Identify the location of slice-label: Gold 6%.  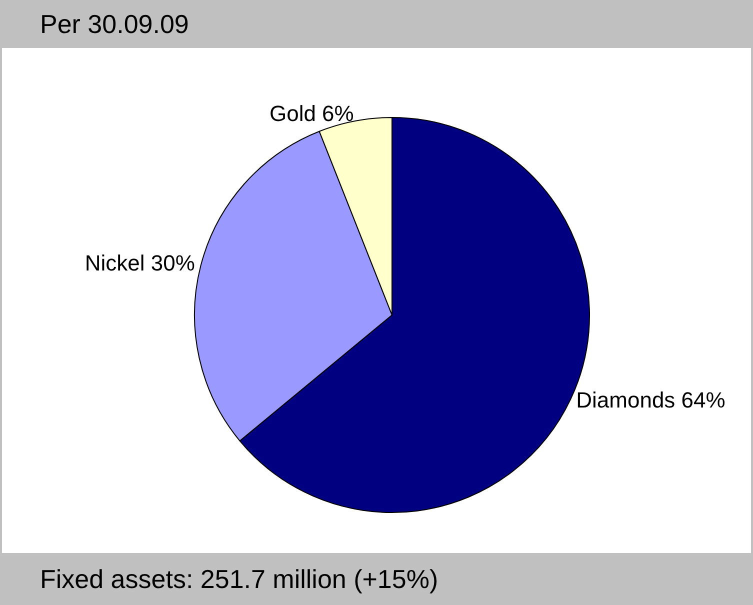
(311, 113).